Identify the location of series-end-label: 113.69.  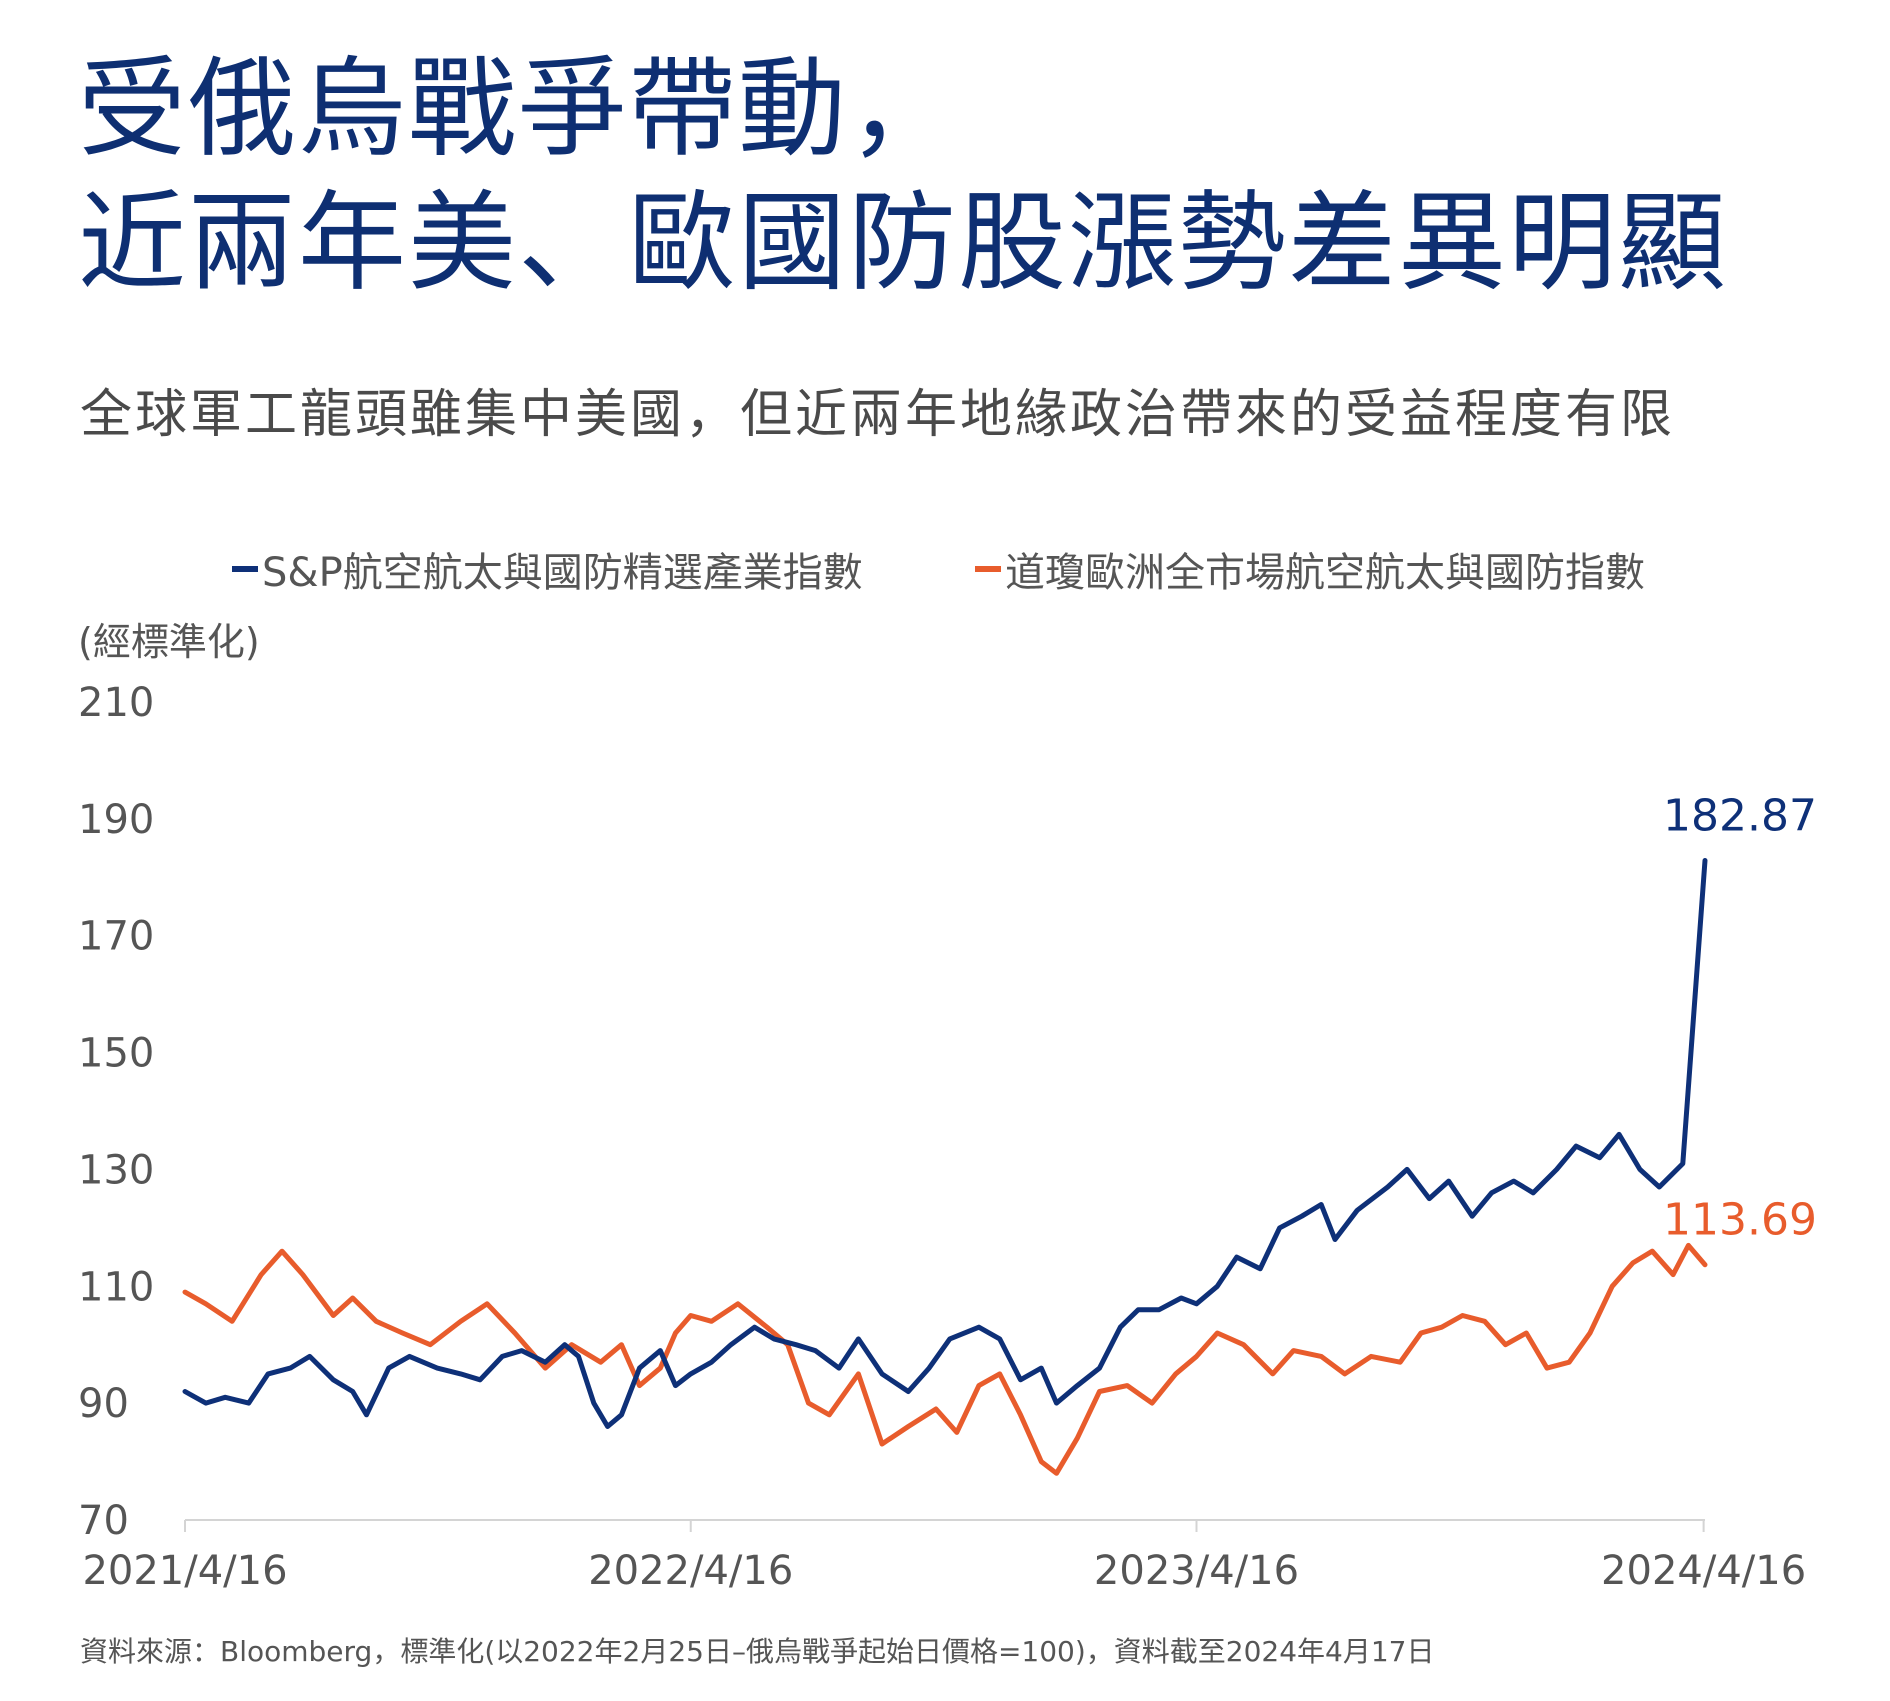
(1740, 1220).